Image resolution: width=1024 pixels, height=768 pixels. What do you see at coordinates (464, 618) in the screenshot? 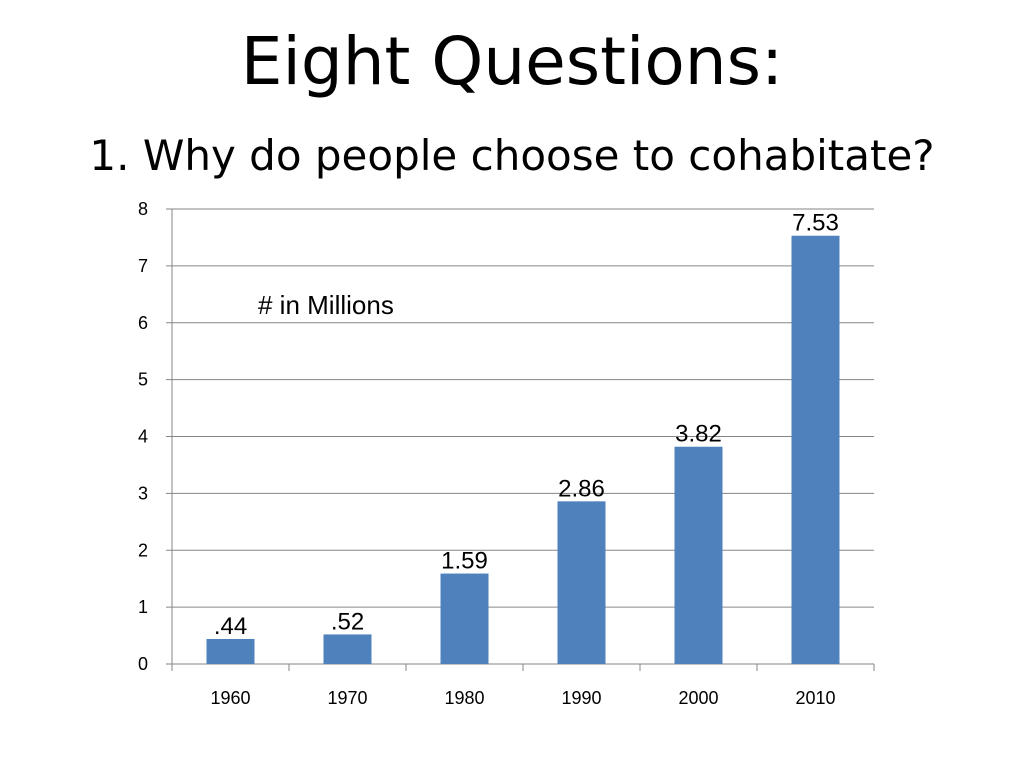
I see `bar-1980` at bounding box center [464, 618].